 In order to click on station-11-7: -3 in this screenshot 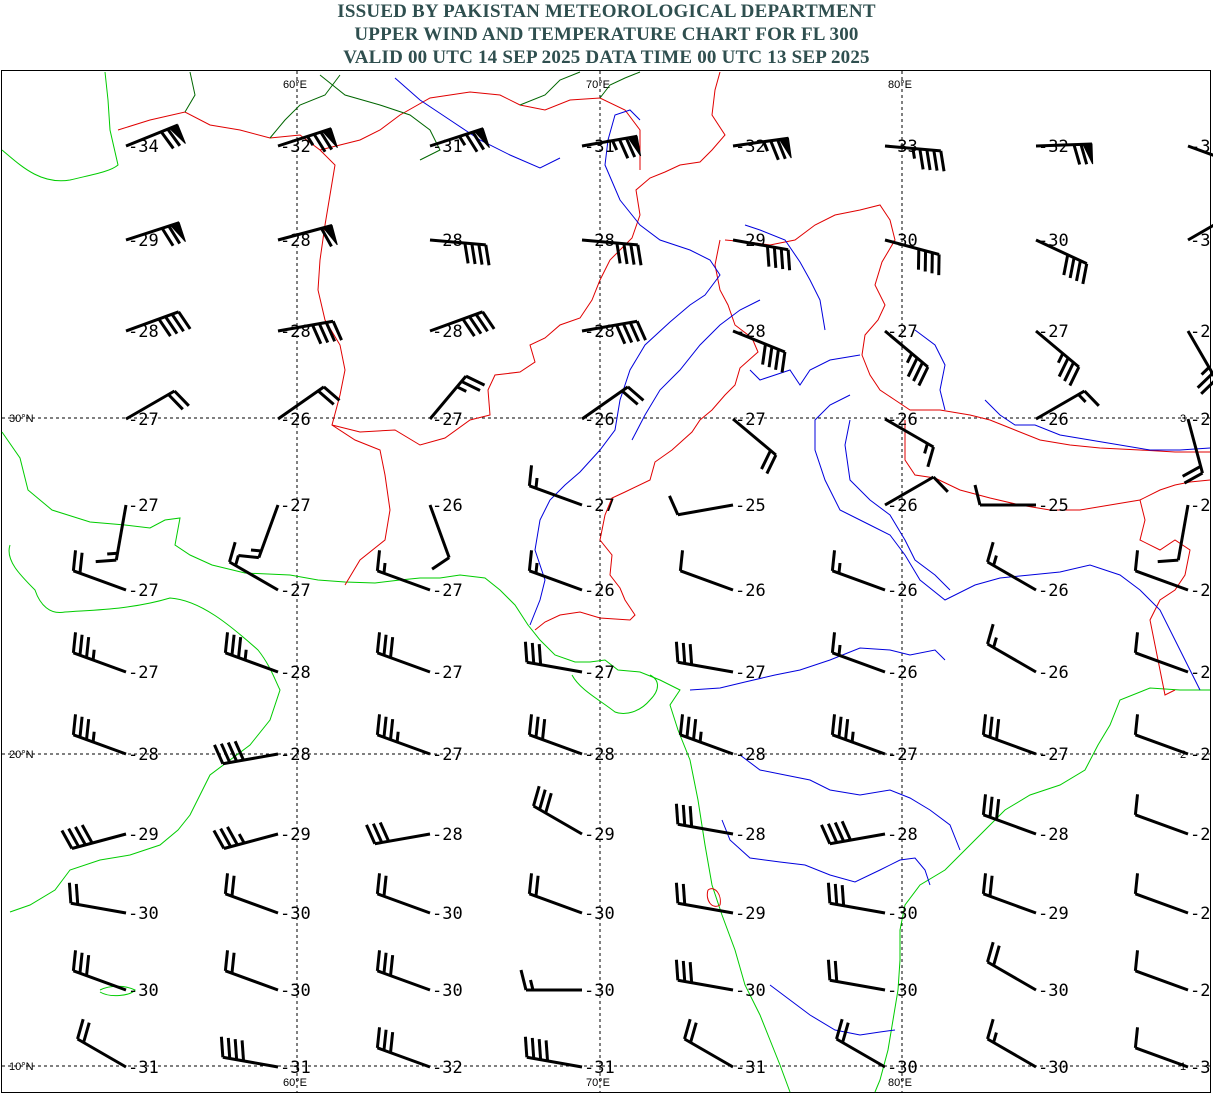, I will do `click(1171, 1052)`.